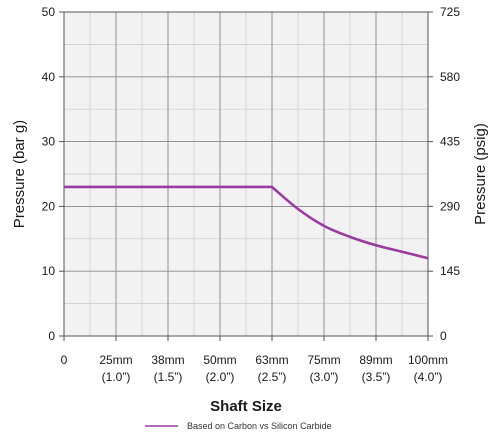 This screenshot has height=435, width=499. What do you see at coordinates (443, 336) in the screenshot?
I see `right-tick-label: 0` at bounding box center [443, 336].